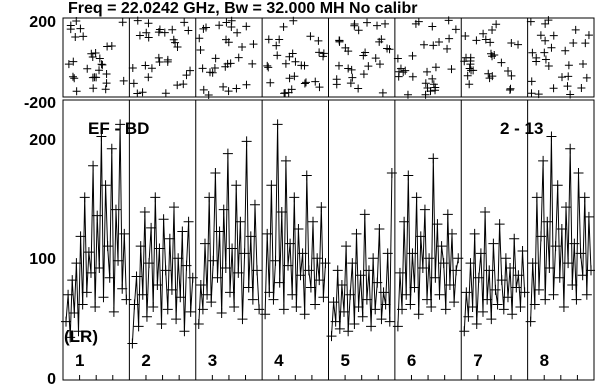  I want to click on amp-y-tick-0: 0, so click(51, 378).